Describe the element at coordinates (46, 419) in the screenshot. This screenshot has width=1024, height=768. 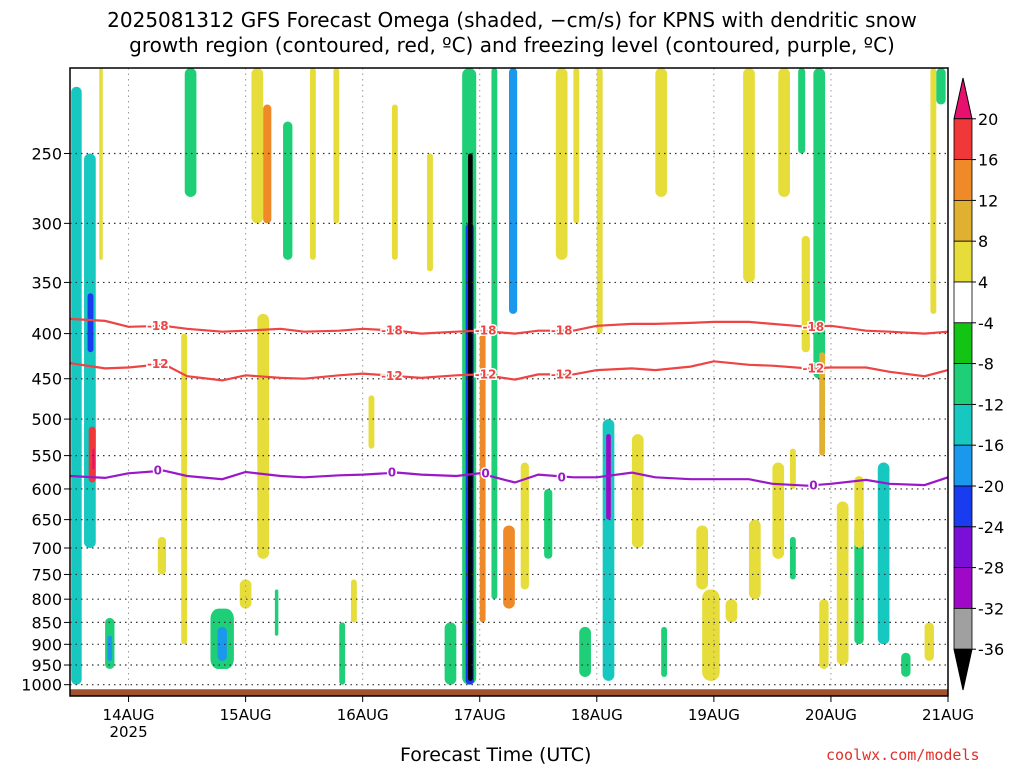
I see `y-tick-label: 500` at that location.